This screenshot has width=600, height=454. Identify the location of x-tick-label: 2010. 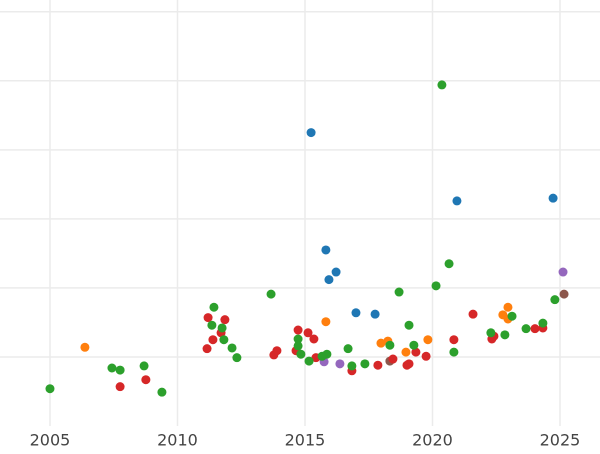
(177, 440).